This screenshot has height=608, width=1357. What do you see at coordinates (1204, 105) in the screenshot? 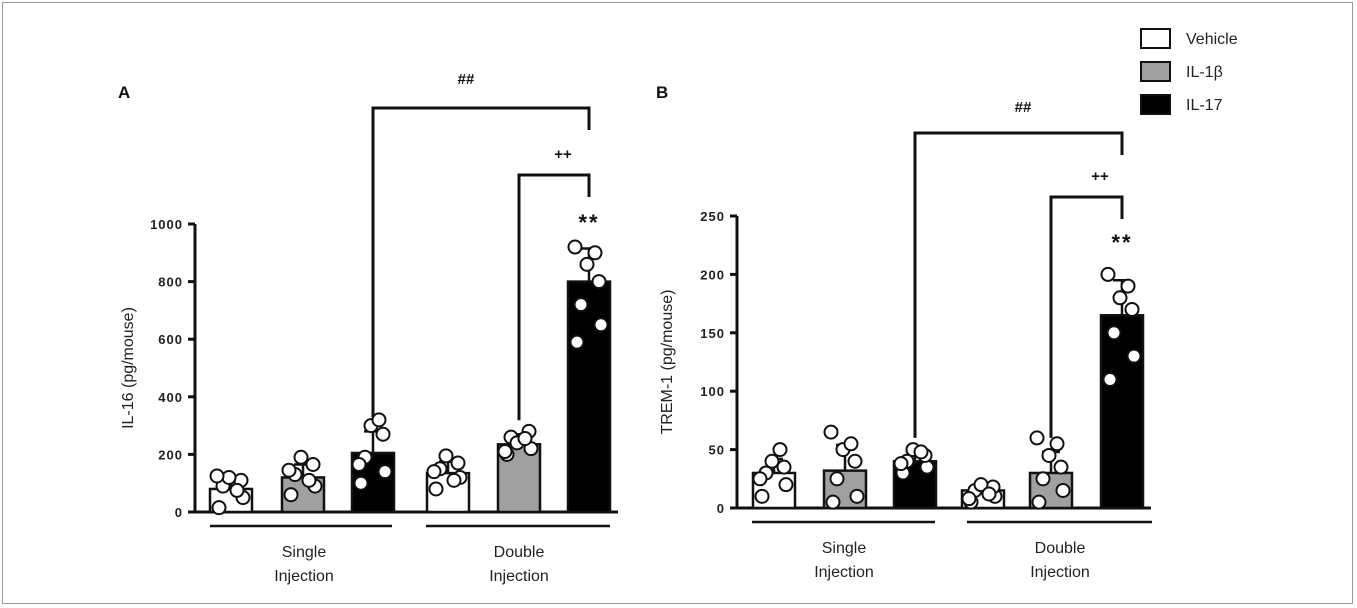
I see `legend-label: IL-17` at bounding box center [1204, 105].